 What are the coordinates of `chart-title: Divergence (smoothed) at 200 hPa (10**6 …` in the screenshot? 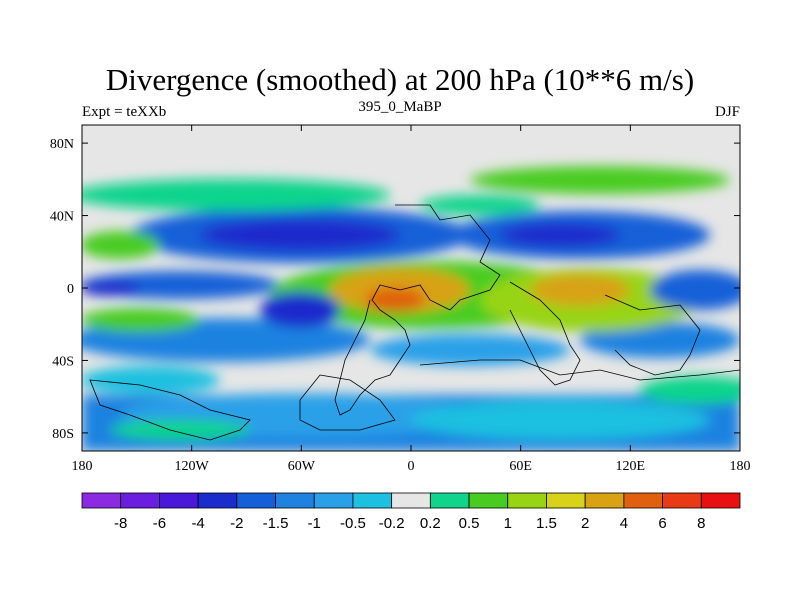 It's located at (400, 79).